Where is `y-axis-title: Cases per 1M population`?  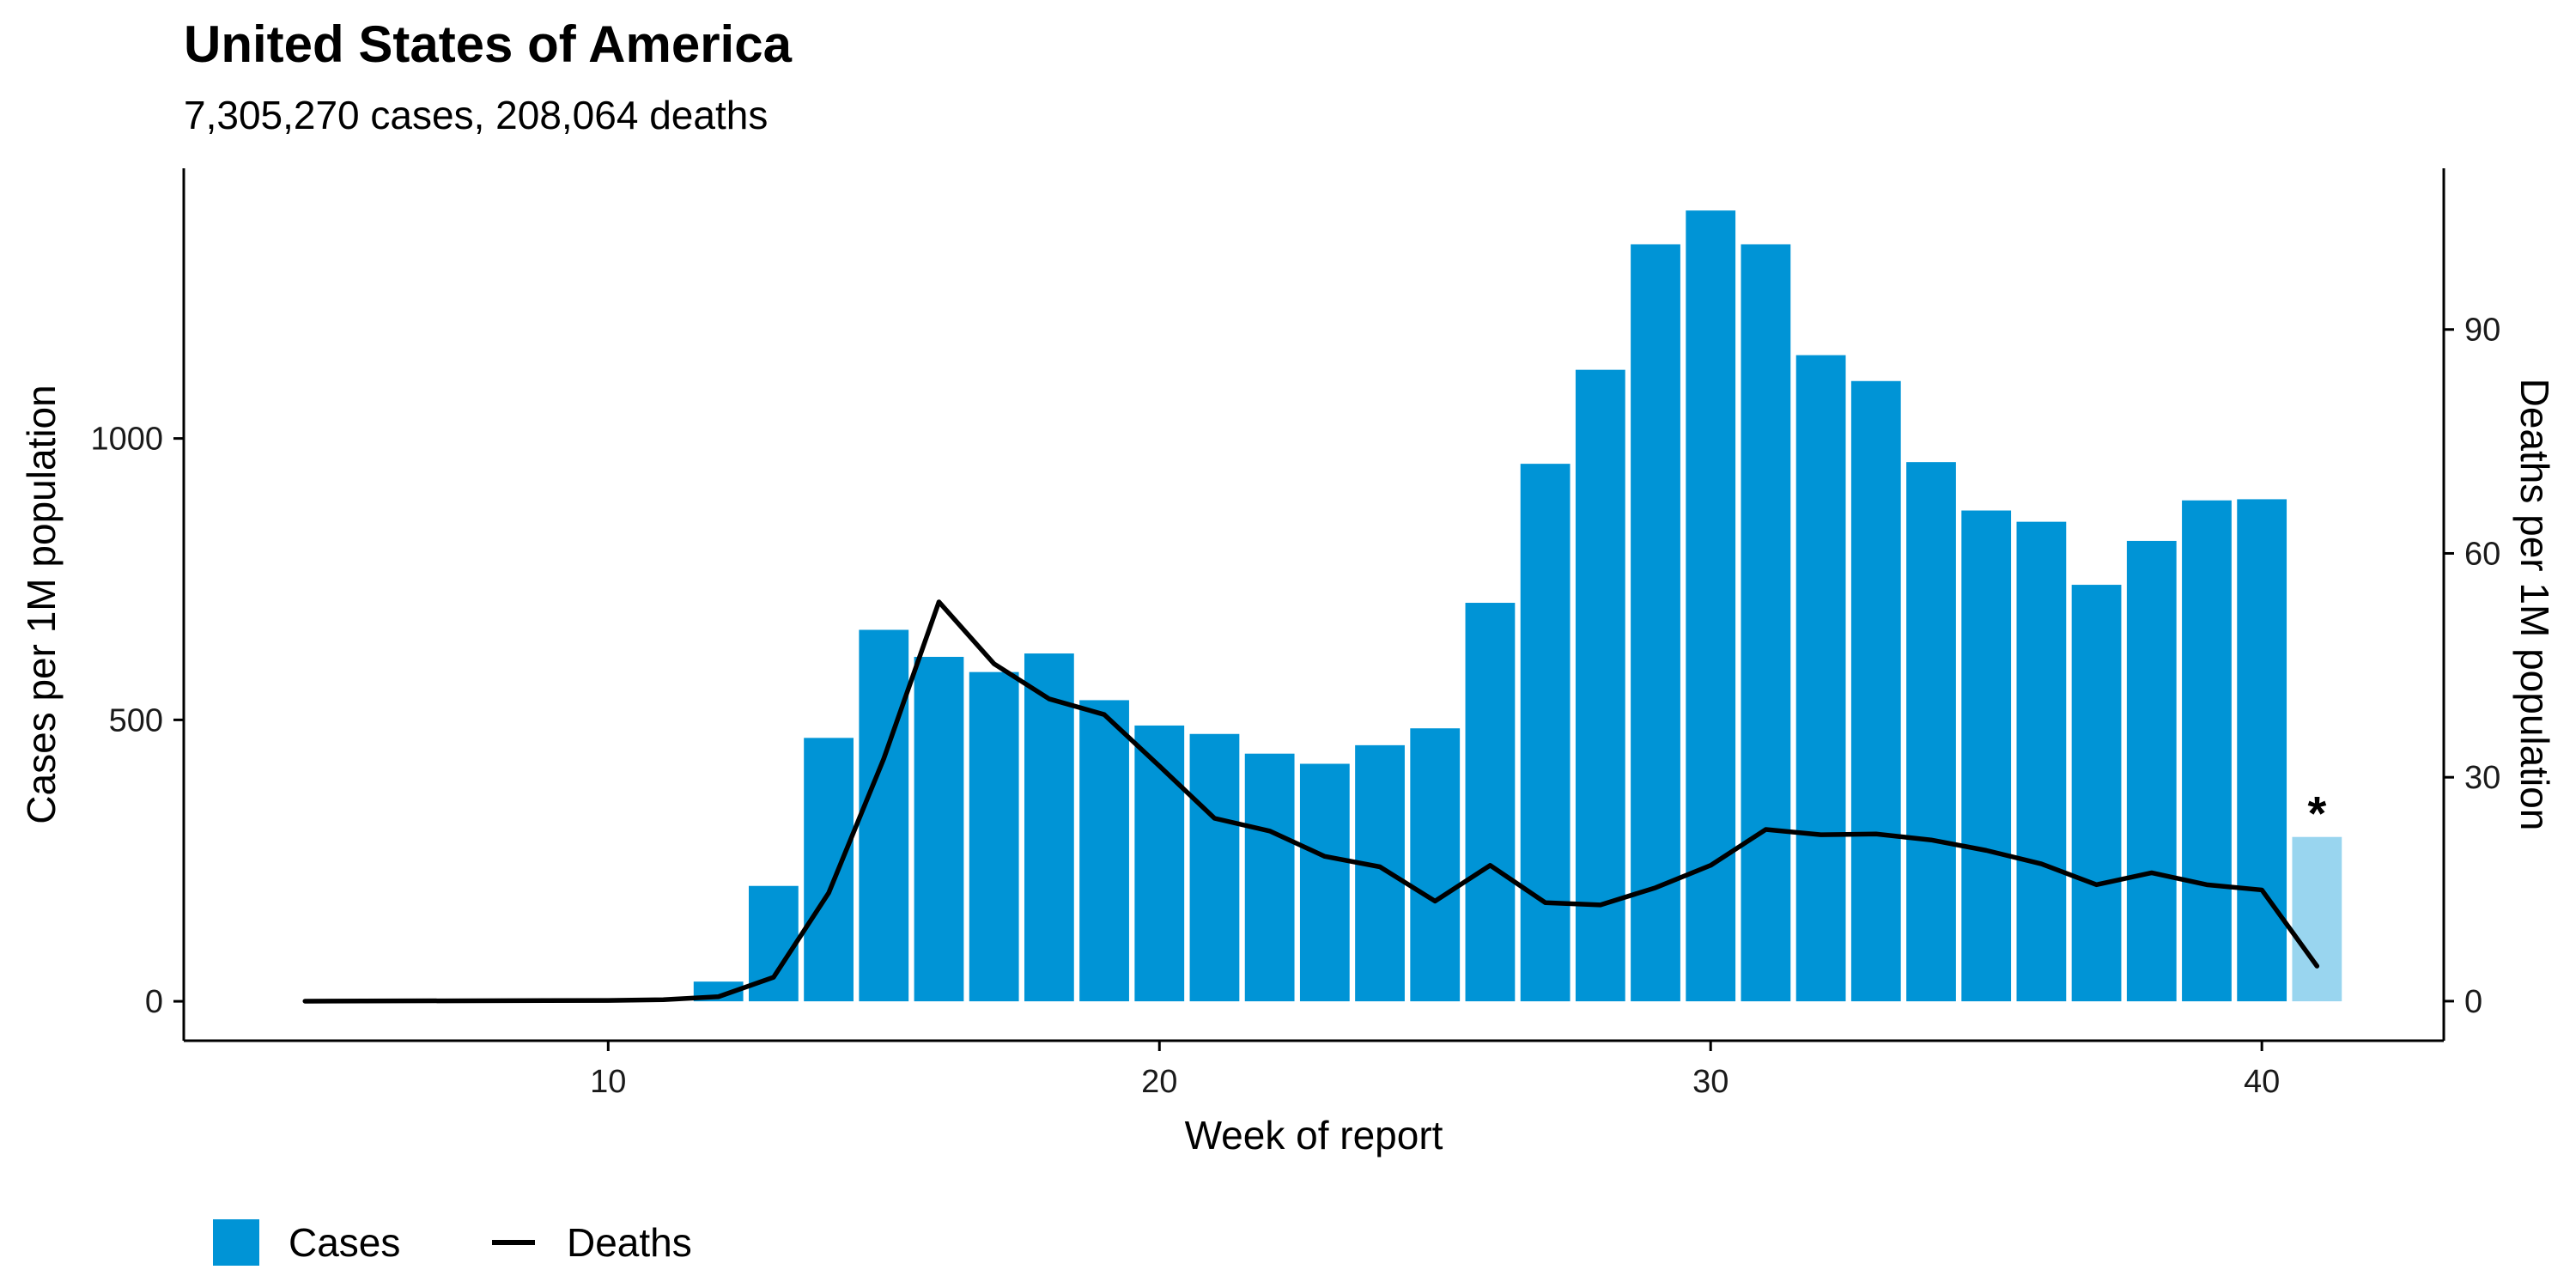
y-axis-title: Cases per 1M population is located at coordinates (41, 604).